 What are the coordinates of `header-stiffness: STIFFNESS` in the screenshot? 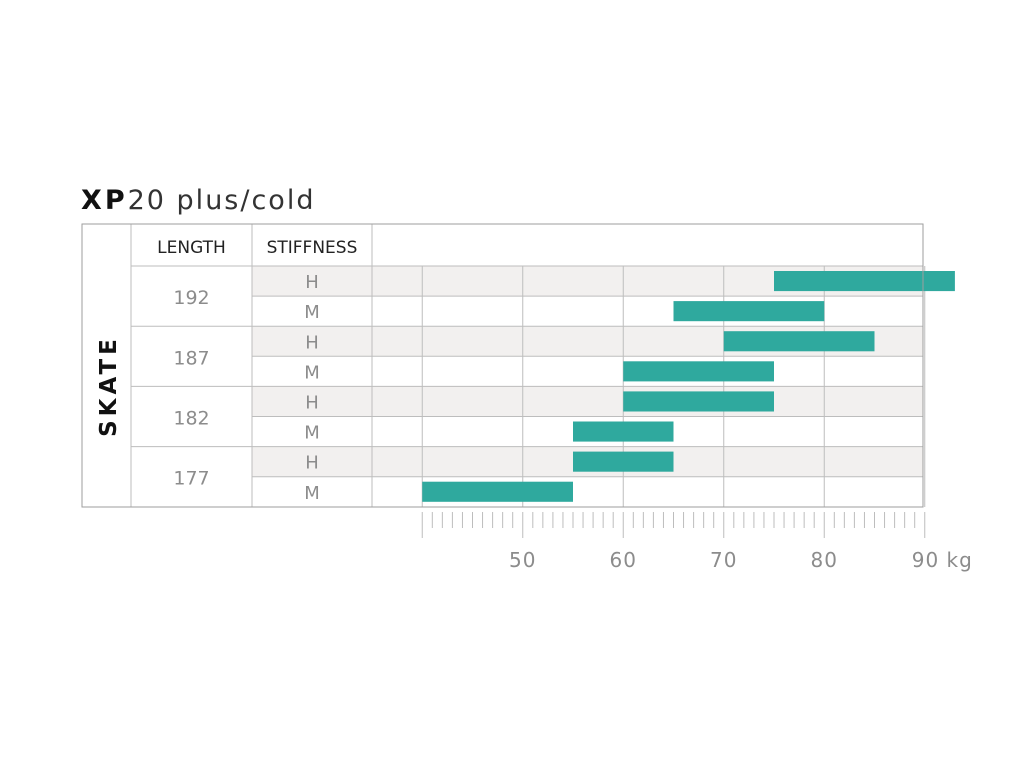 It's located at (312, 248).